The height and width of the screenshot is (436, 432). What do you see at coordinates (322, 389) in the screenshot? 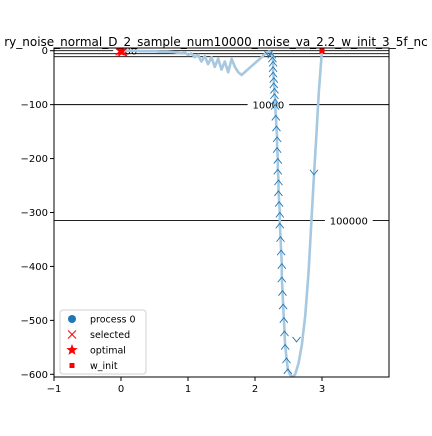
I see `x-tick-label: 3` at bounding box center [322, 389].